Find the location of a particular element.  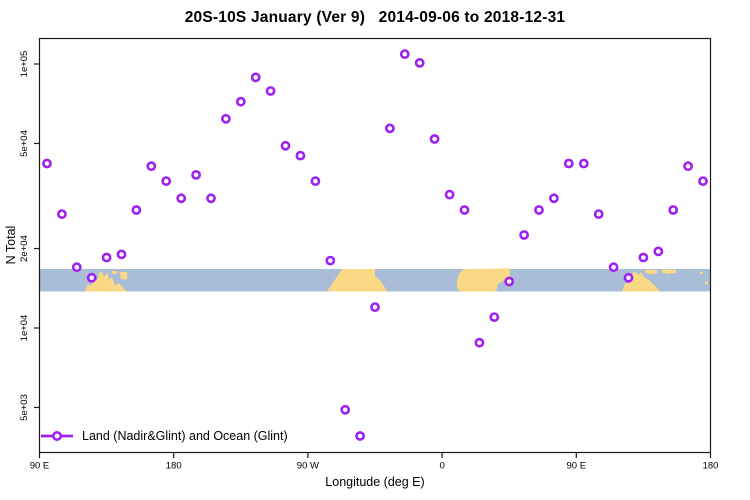

x-tick-label: 0 is located at coordinates (441, 466).